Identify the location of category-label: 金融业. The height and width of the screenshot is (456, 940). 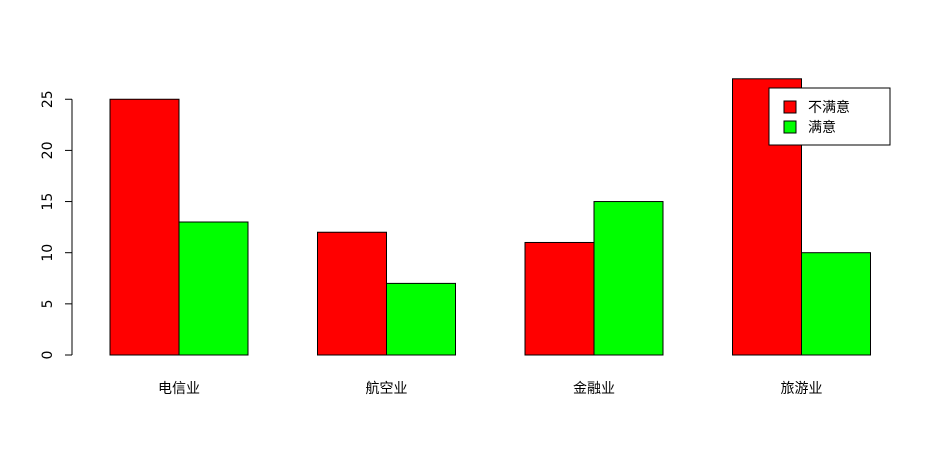
(594, 389).